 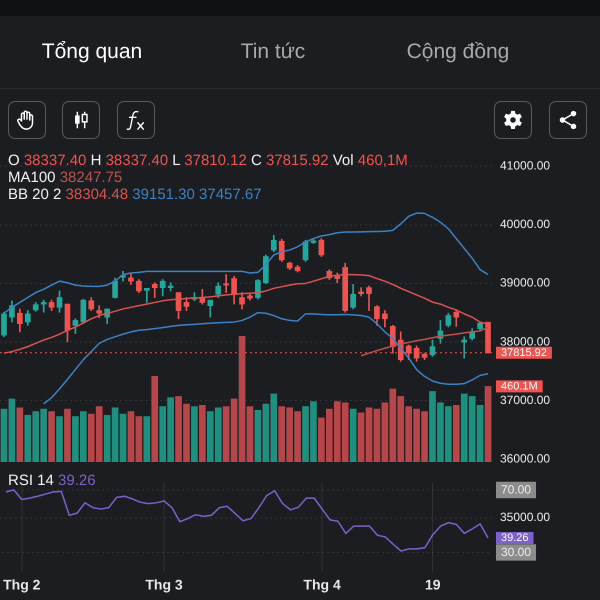 What do you see at coordinates (525, 517) in the screenshot?
I see `y-tick-label: 35000.00` at bounding box center [525, 517].